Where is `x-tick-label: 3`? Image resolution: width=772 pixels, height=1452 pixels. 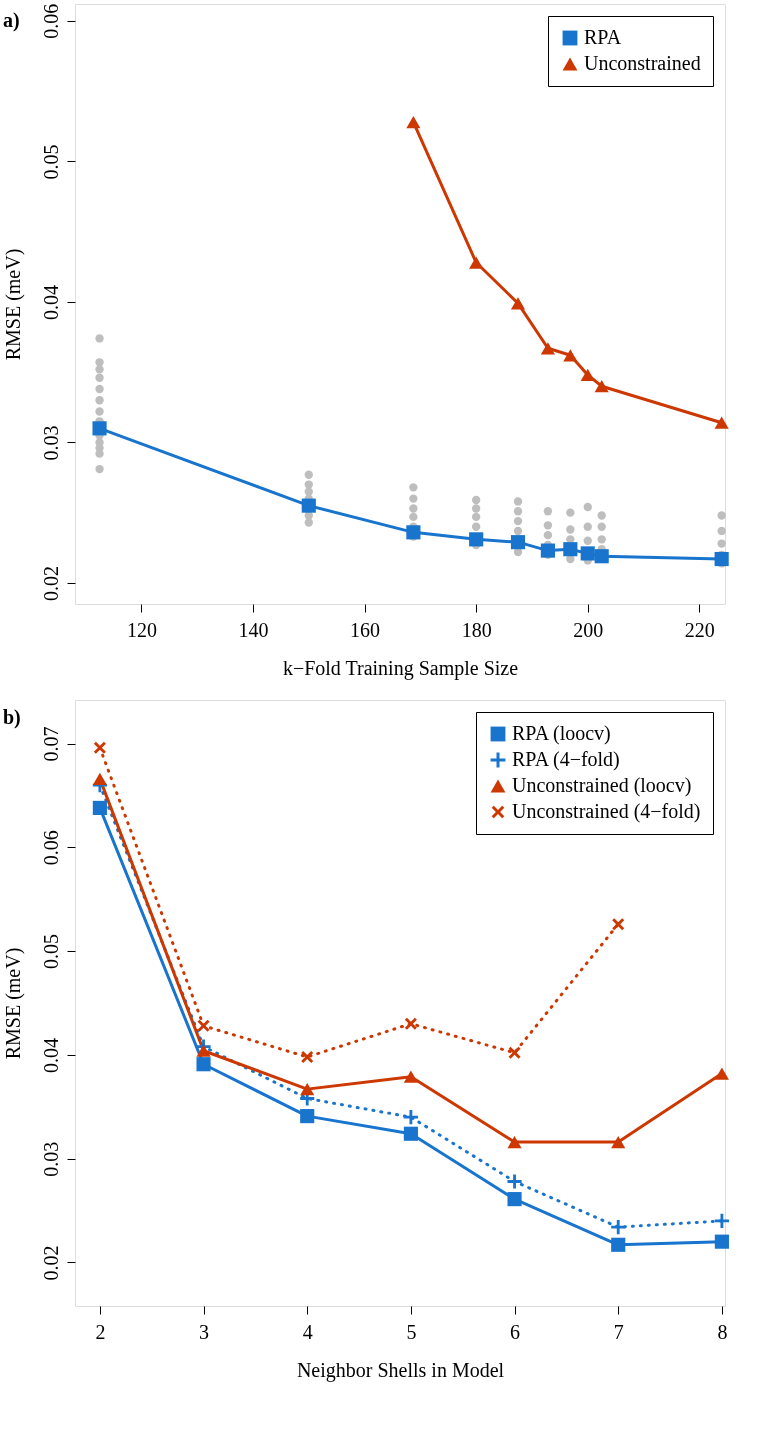 x-tick-label: 3 is located at coordinates (204, 1331).